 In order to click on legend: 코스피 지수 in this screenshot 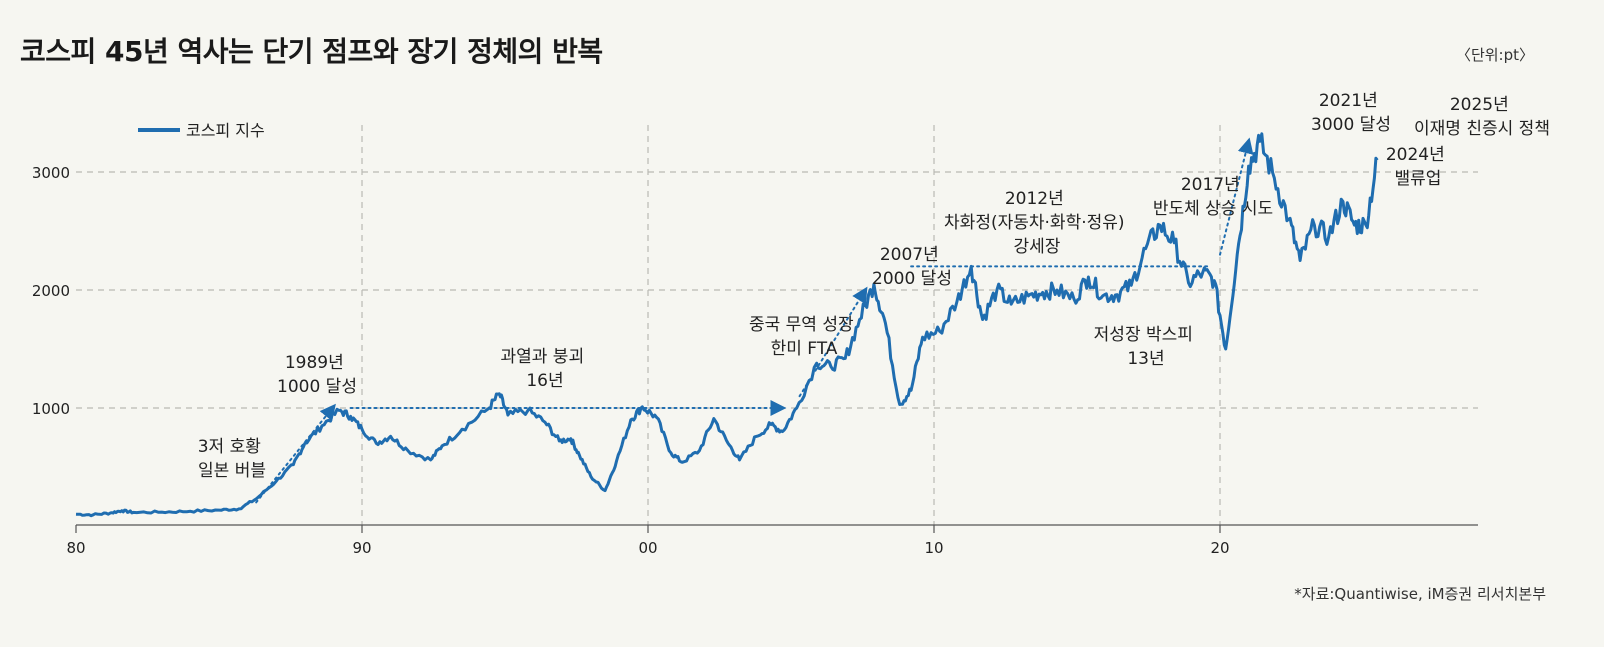, I will do `click(201, 130)`.